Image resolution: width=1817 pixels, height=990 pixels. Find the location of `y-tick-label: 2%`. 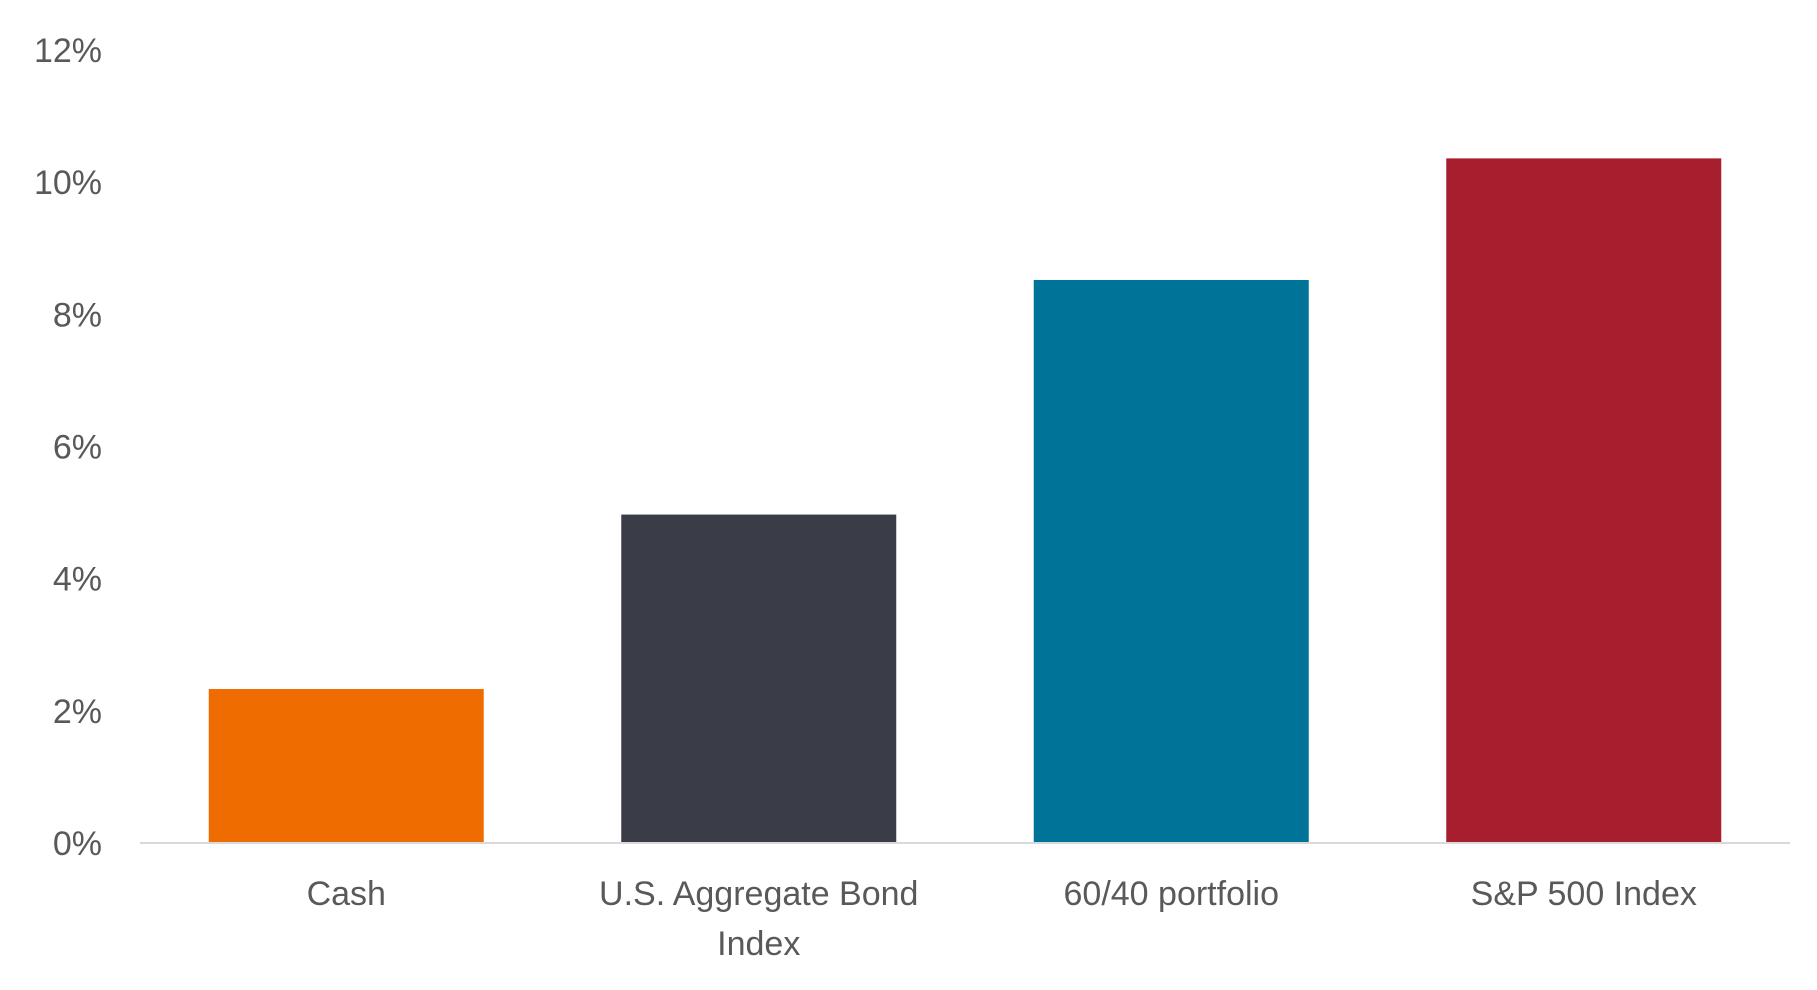

y-tick-label: 2% is located at coordinates (77, 712).